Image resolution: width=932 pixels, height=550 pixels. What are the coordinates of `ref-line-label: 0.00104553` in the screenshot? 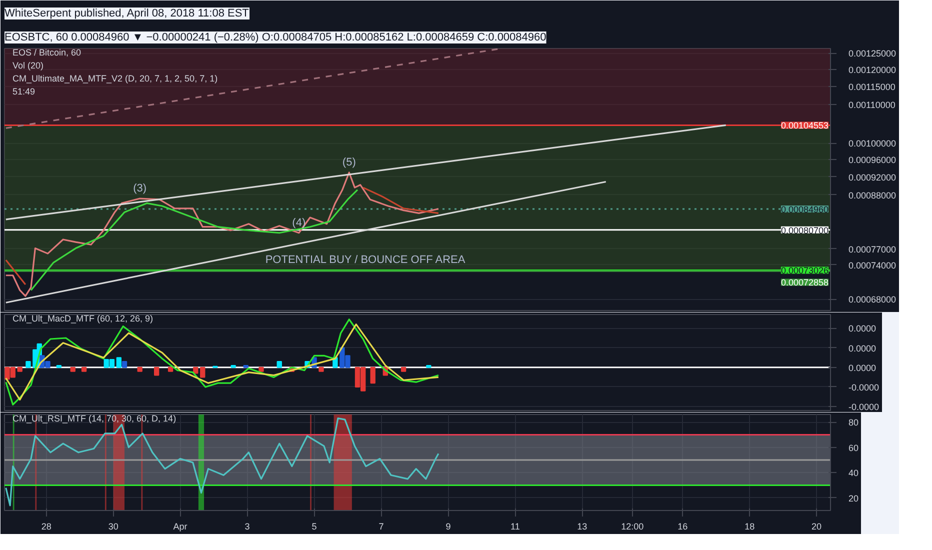 It's located at (804, 125).